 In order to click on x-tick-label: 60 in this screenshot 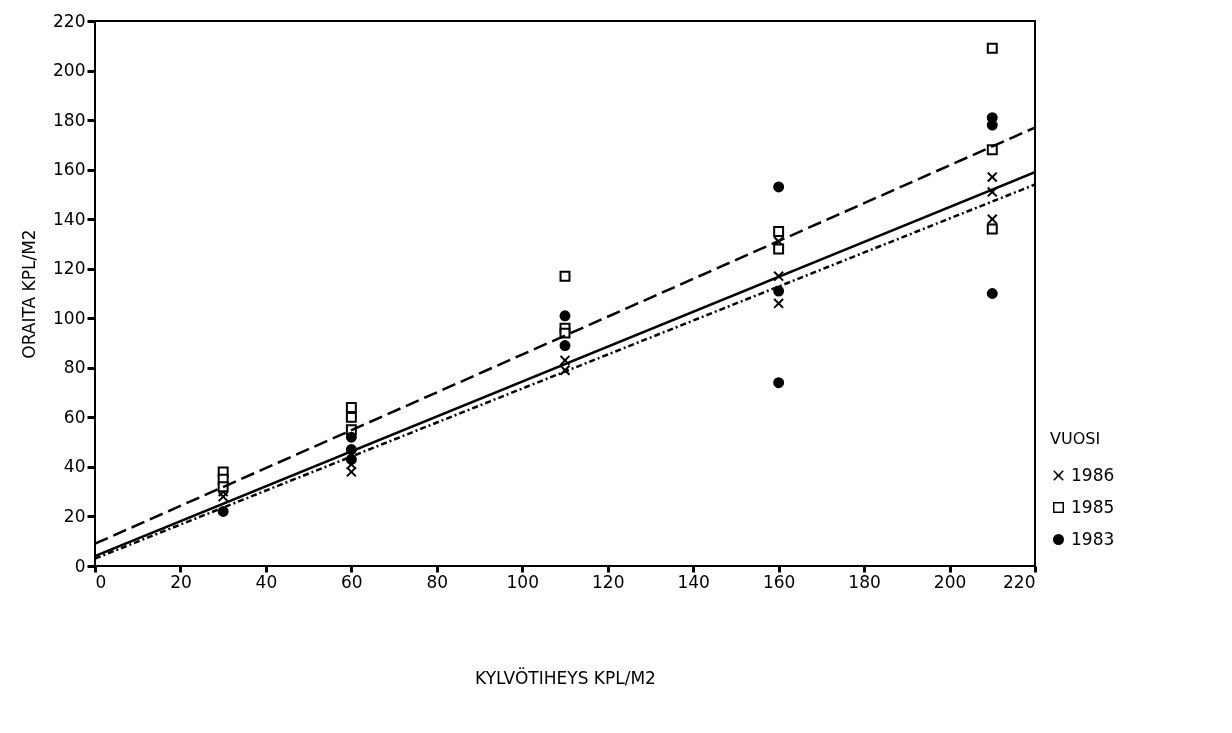, I will do `click(352, 581)`.